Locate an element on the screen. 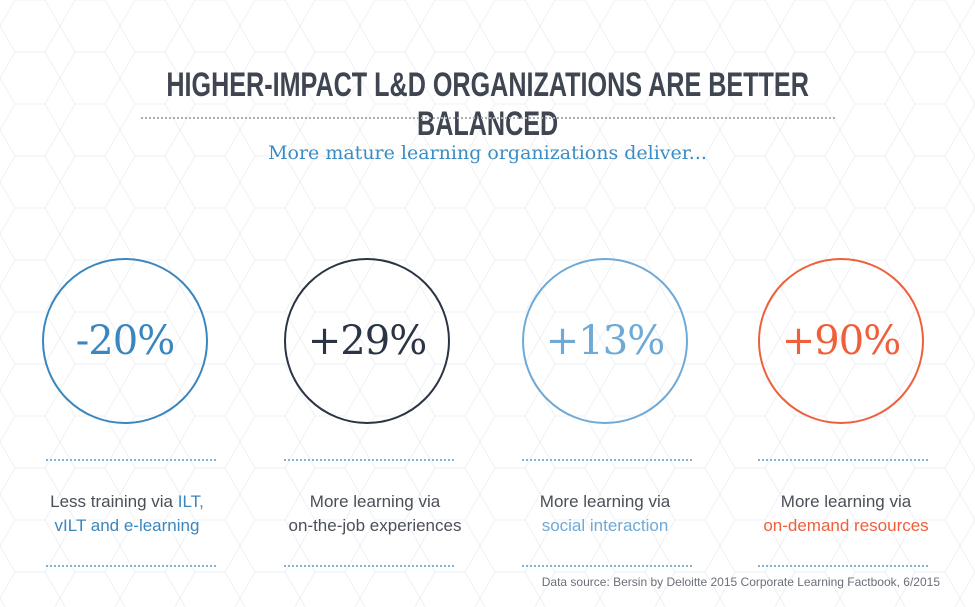 The width and height of the screenshot is (975, 607). stat-value-3: +13% is located at coordinates (605, 341).